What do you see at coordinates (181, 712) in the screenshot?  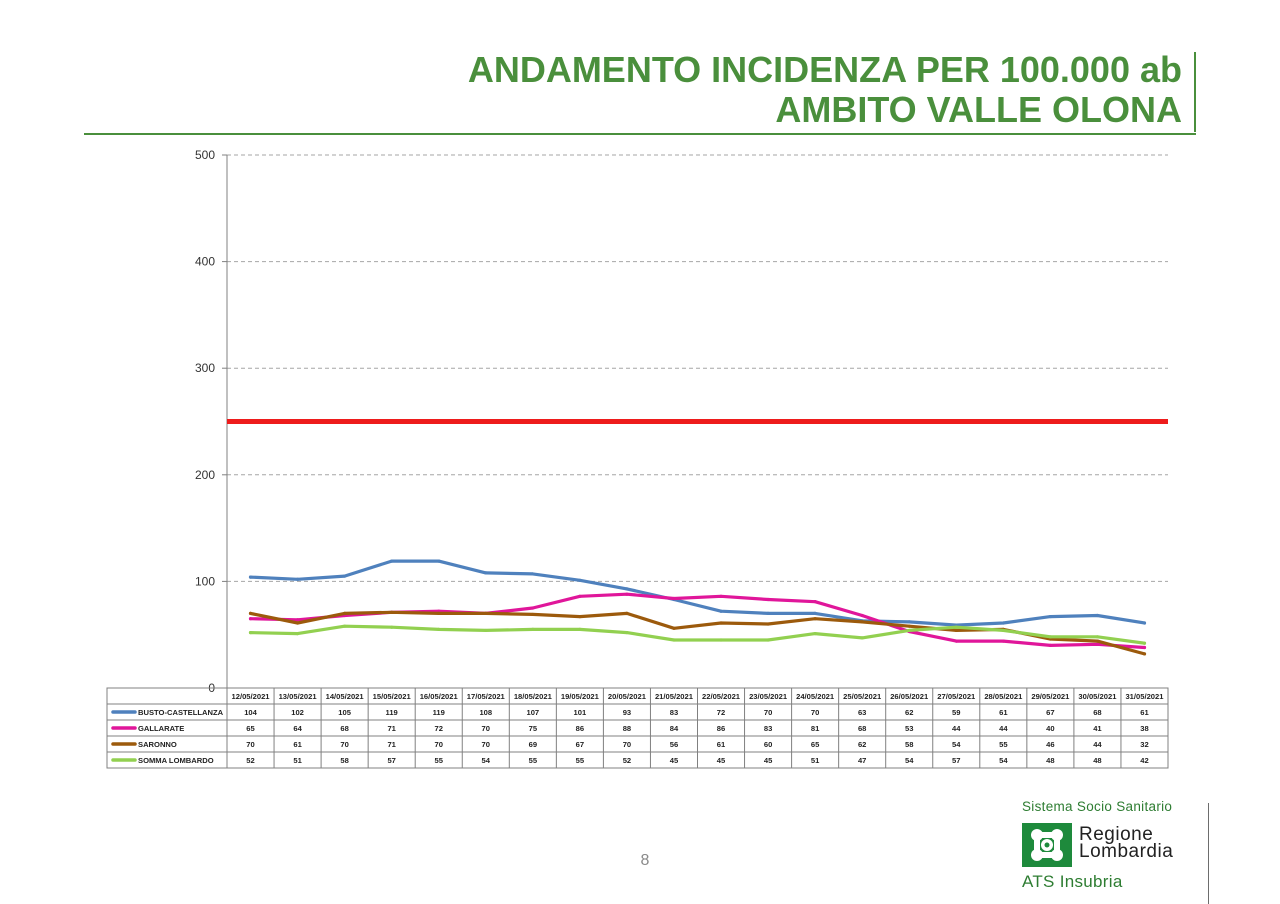 I see `legend-label: BUSTO-CASTELLANZA` at bounding box center [181, 712].